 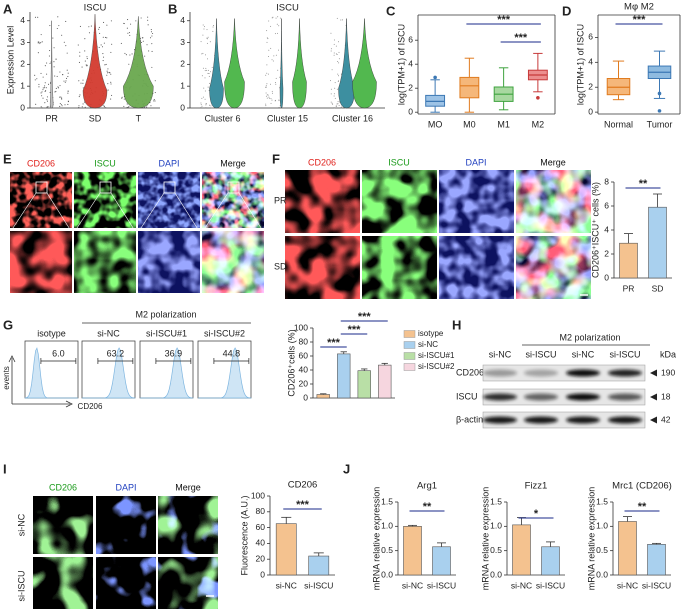 What do you see at coordinates (627, 585) in the screenshot?
I see `x-tick-label: si-NC` at bounding box center [627, 585].